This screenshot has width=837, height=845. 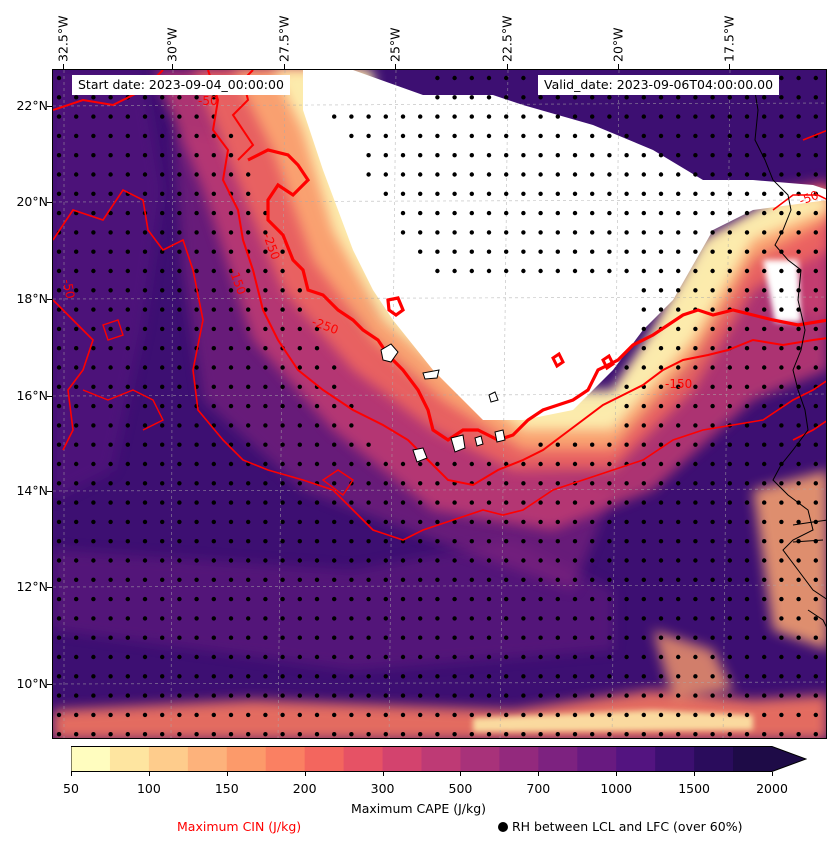 I want to click on cape-verde-island, so click(x=500, y=436).